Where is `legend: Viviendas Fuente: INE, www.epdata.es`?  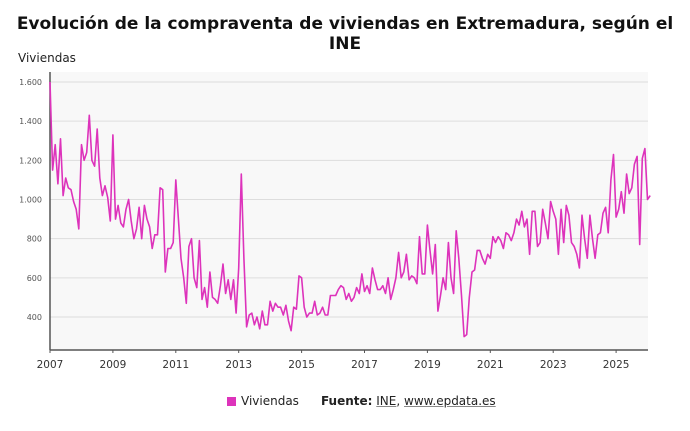
legend: Viviendas Fuente: INE, www.epdata.es is located at coordinates (361, 401).